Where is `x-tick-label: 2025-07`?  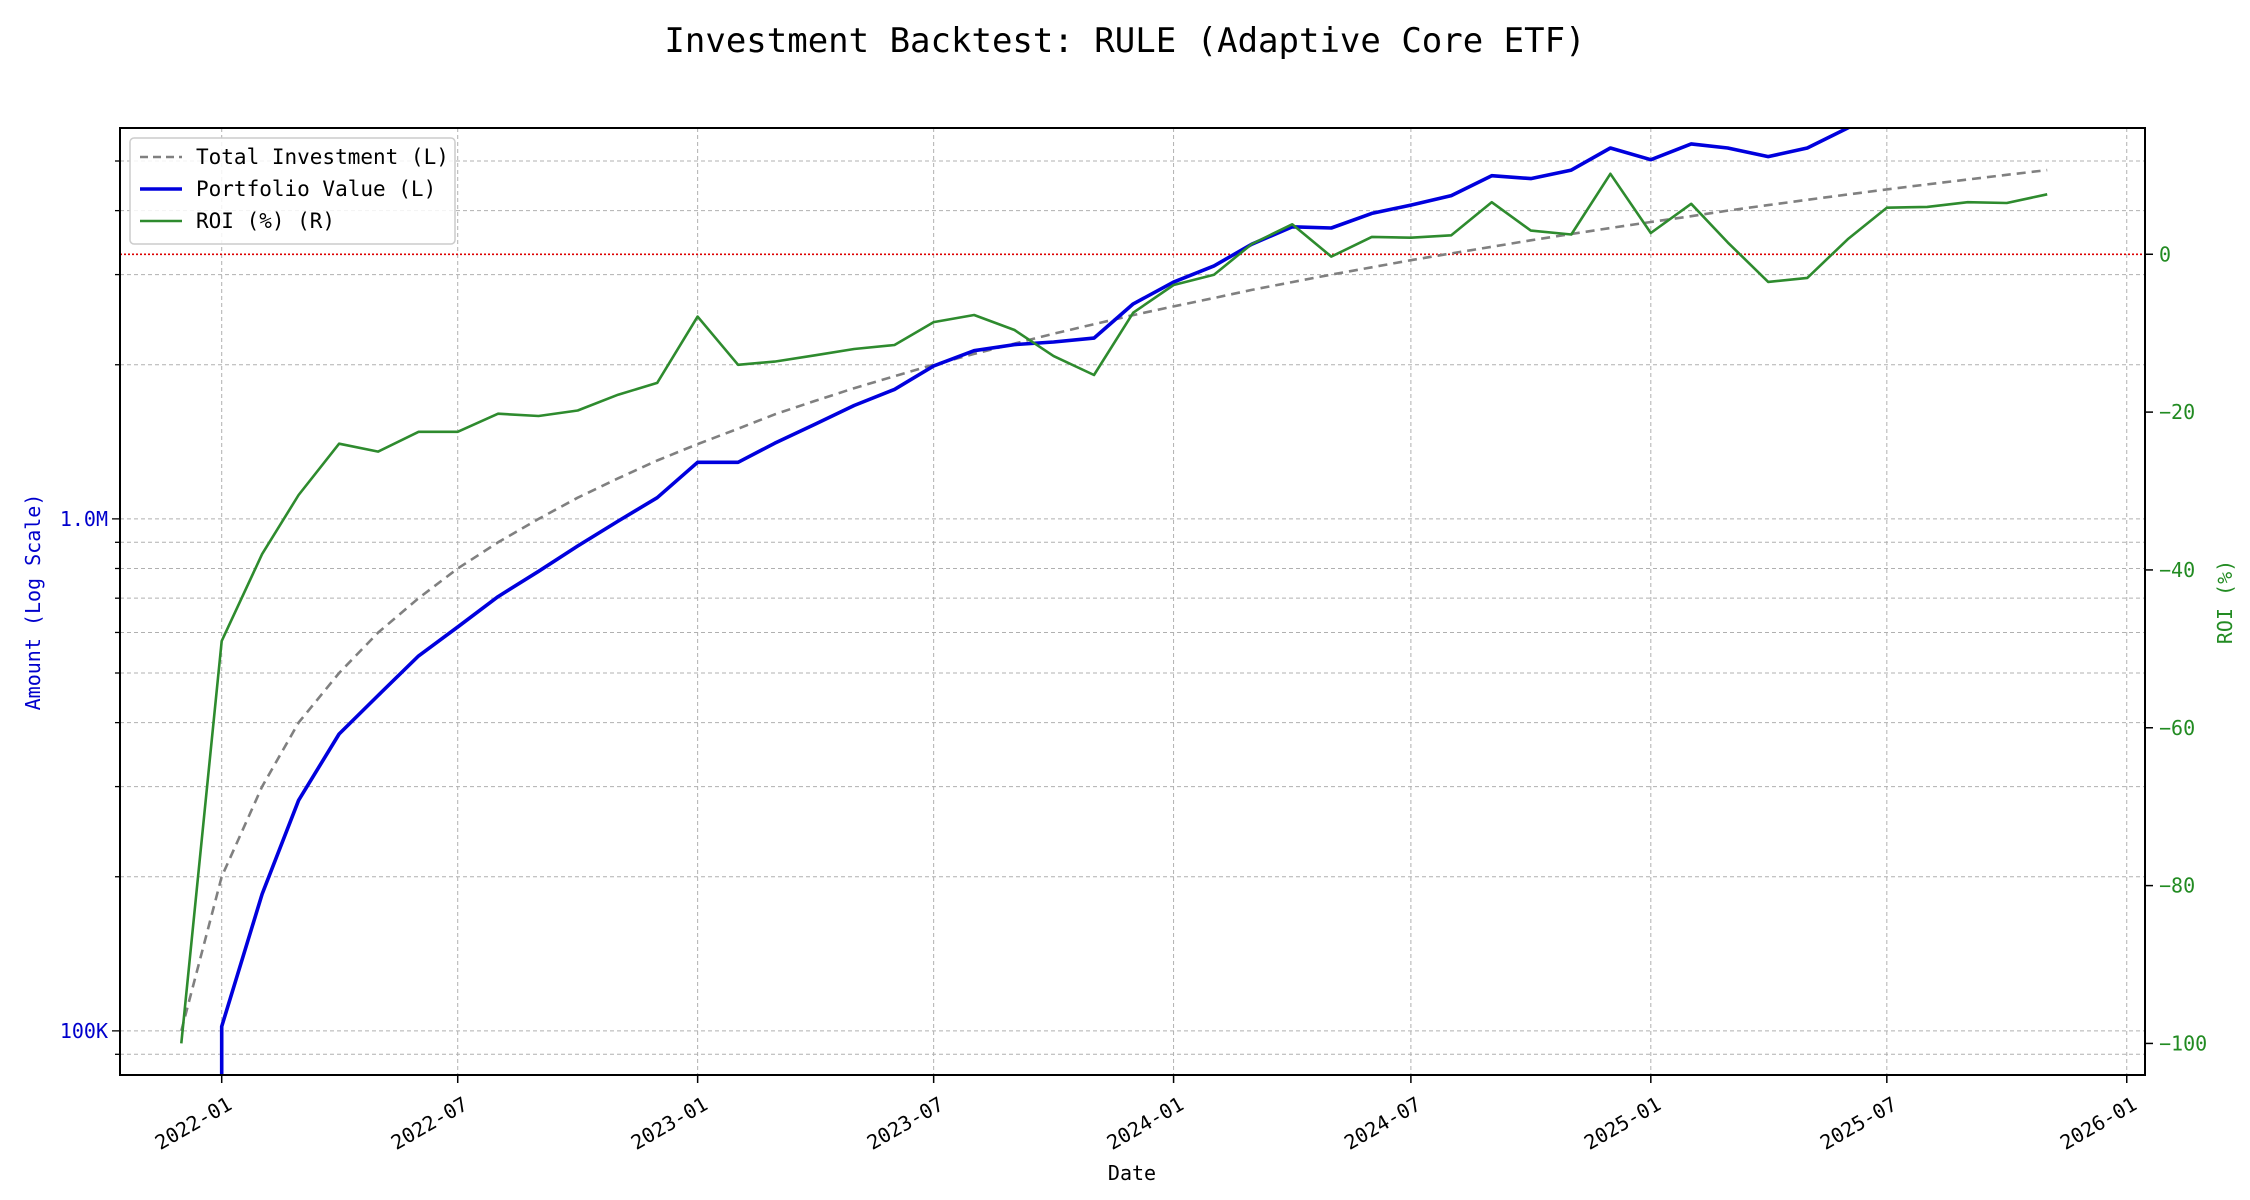
x-tick-label: 2025-07 is located at coordinates (1858, 1123).